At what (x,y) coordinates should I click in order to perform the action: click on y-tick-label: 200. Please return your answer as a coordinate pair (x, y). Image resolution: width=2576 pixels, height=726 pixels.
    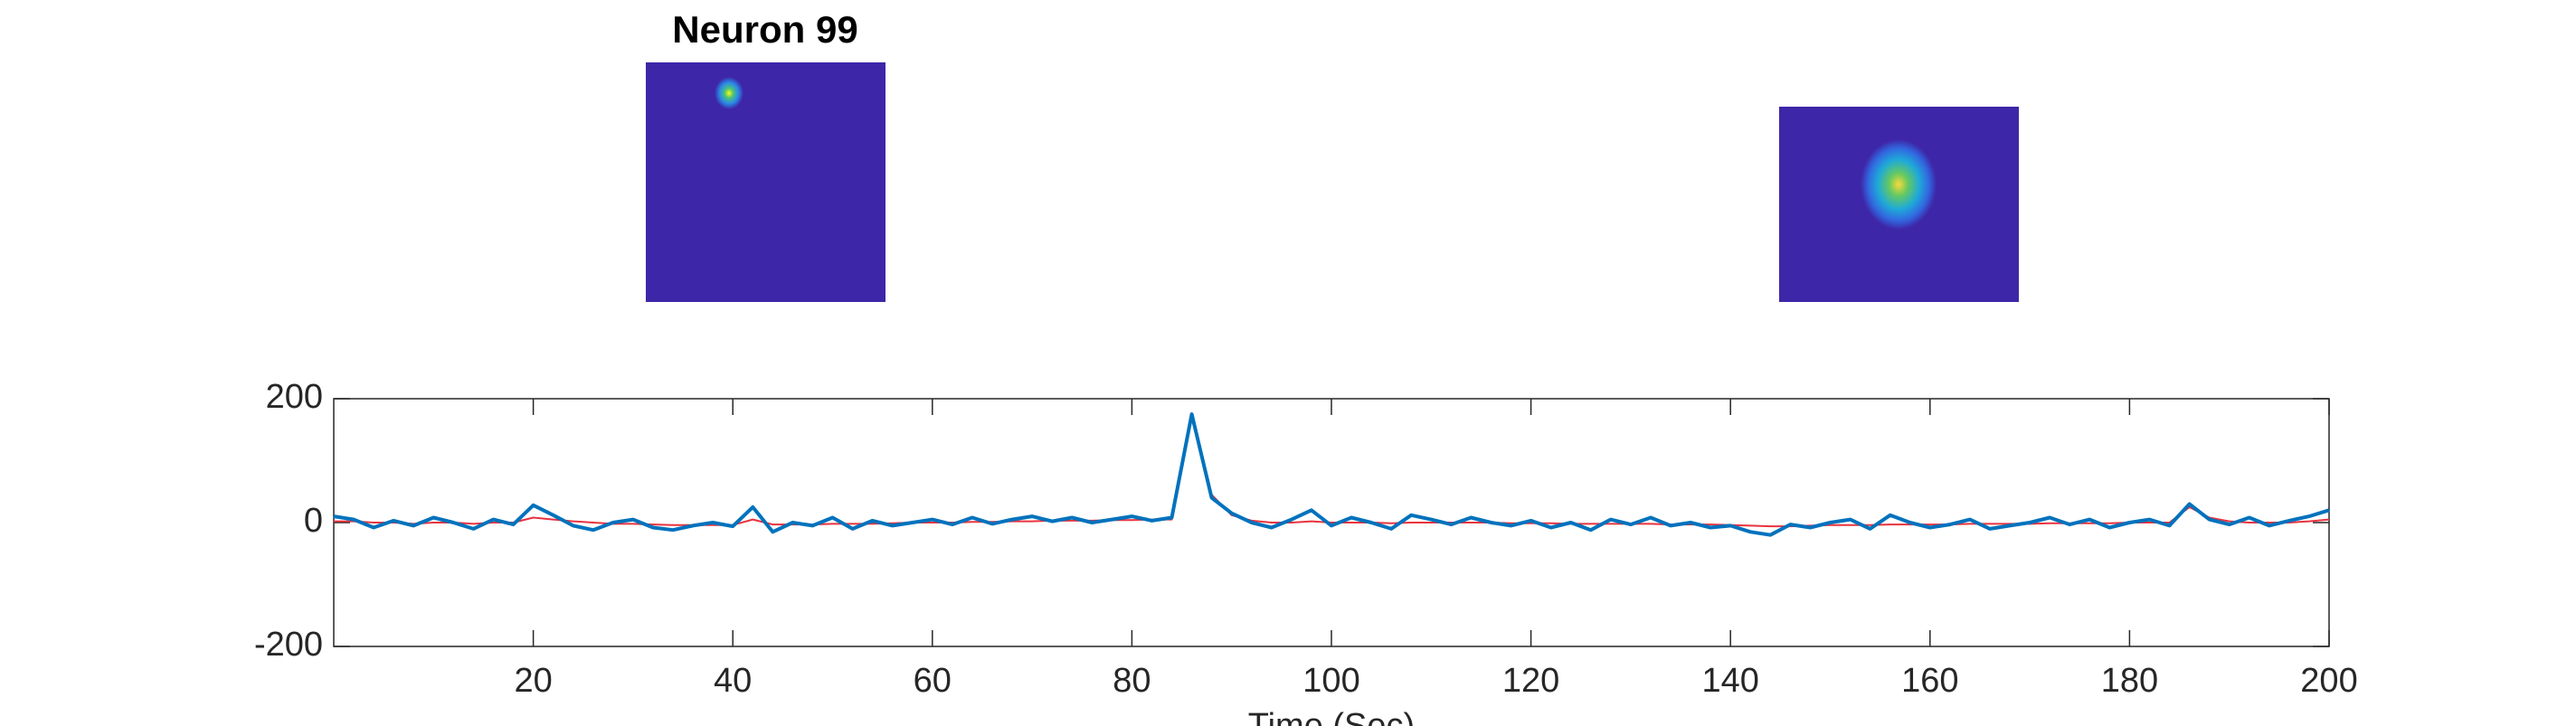
    Looking at the image, I should click on (295, 397).